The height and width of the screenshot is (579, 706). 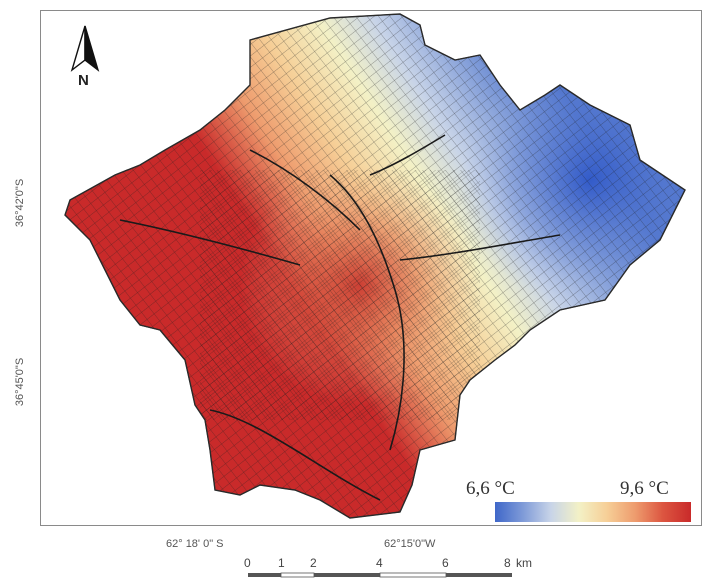 What do you see at coordinates (380, 575) in the screenshot?
I see `scale-bar` at bounding box center [380, 575].